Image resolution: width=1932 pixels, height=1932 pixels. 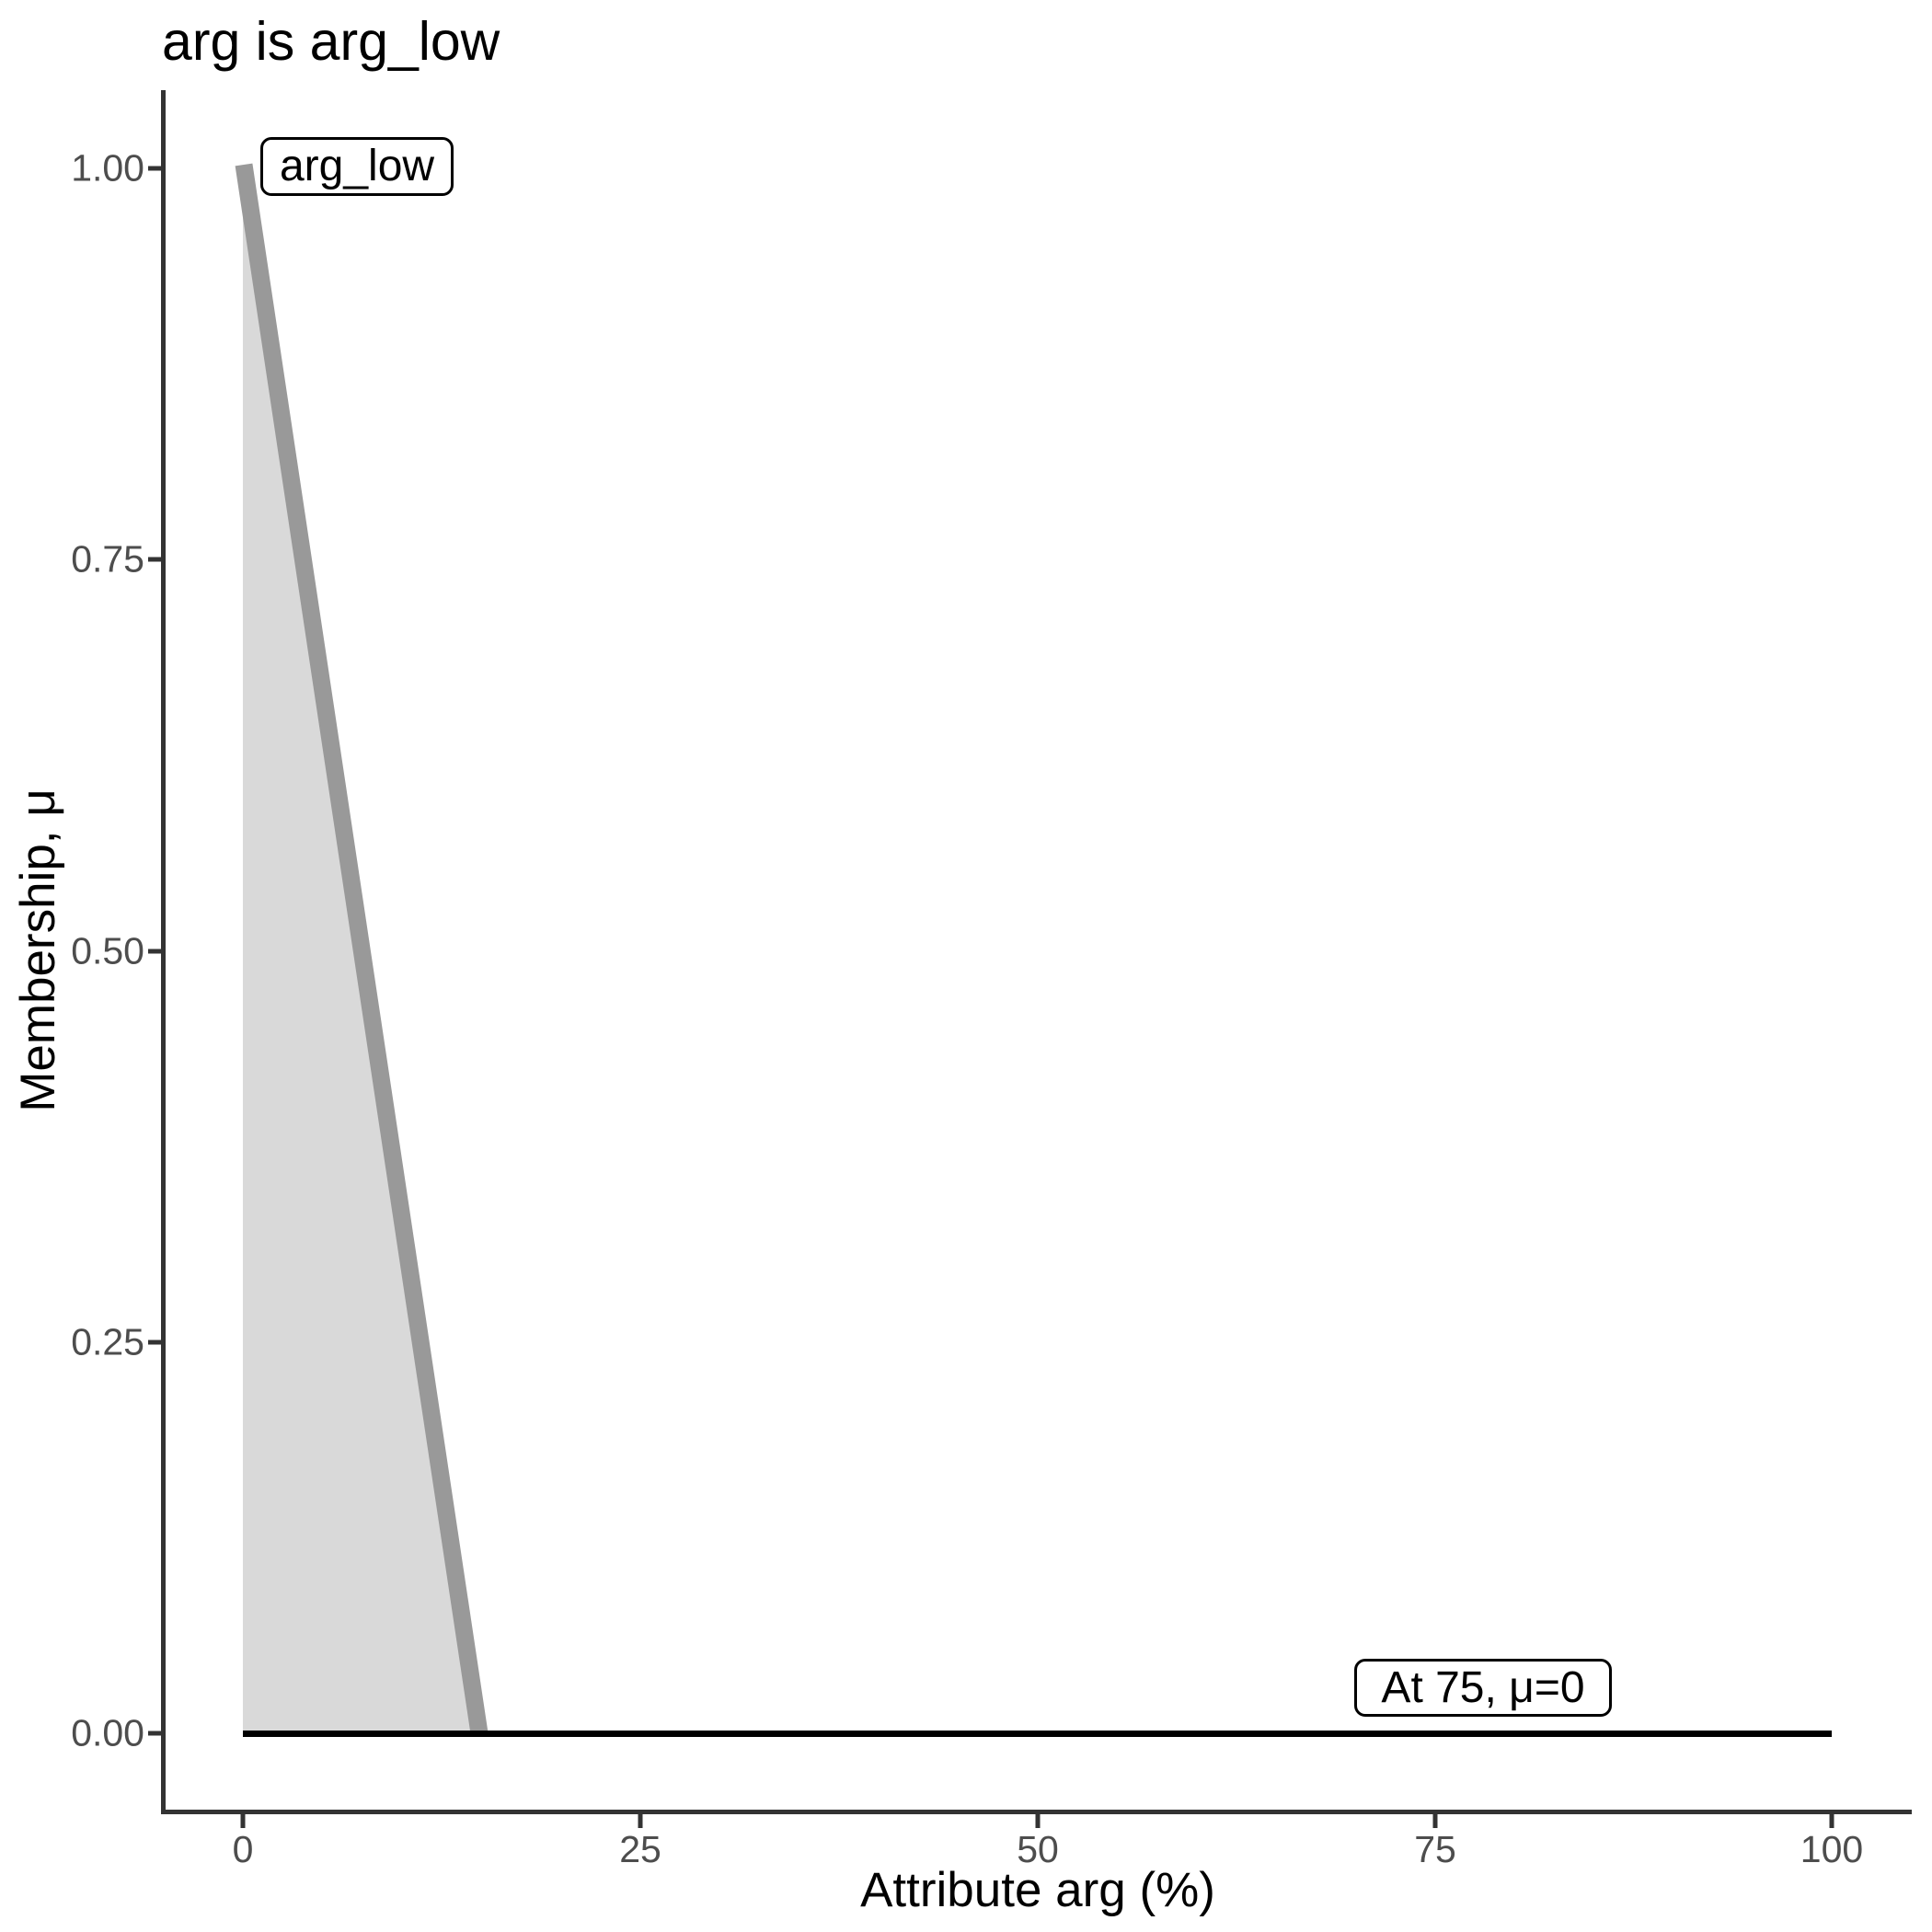 What do you see at coordinates (362, 949) in the screenshot?
I see `membership-function-line` at bounding box center [362, 949].